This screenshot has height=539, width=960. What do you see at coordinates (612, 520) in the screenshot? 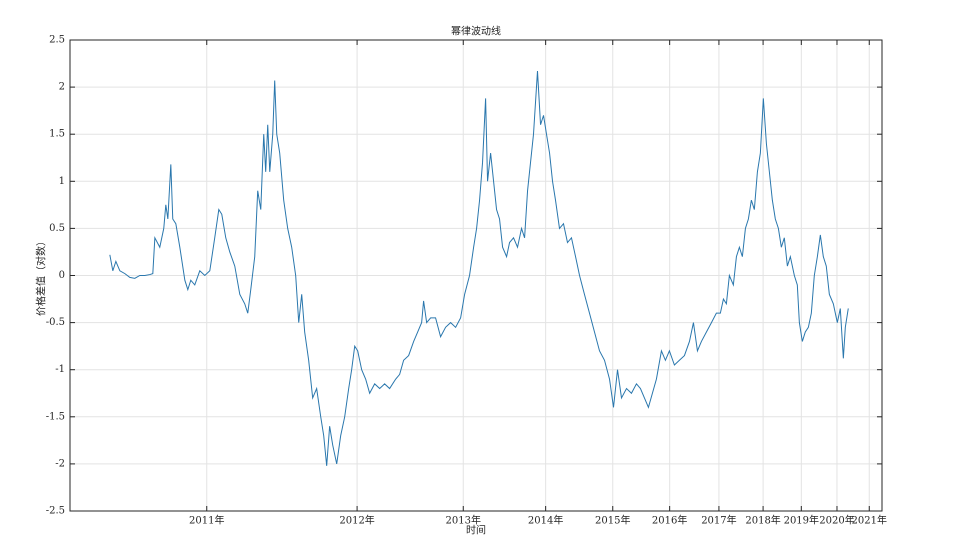
I see `x-tick-label: 2015年` at bounding box center [612, 520].